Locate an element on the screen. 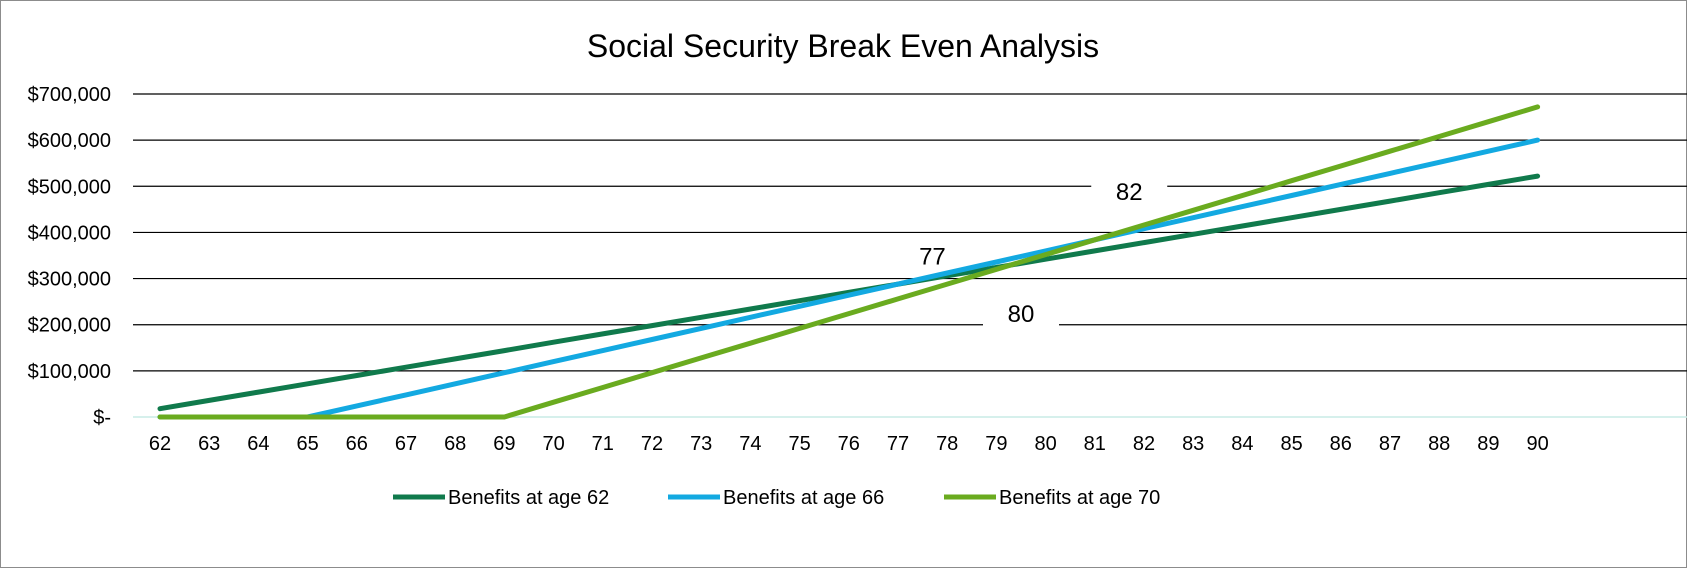  annotation-label: 80 is located at coordinates (1021, 314).